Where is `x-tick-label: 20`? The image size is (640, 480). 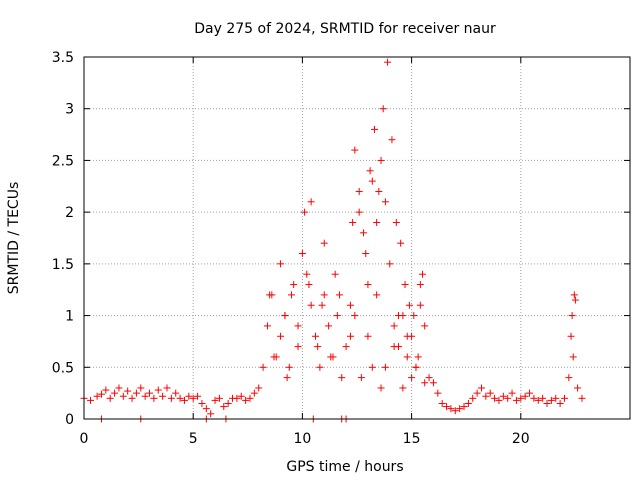 x-tick-label: 20 is located at coordinates (521, 439).